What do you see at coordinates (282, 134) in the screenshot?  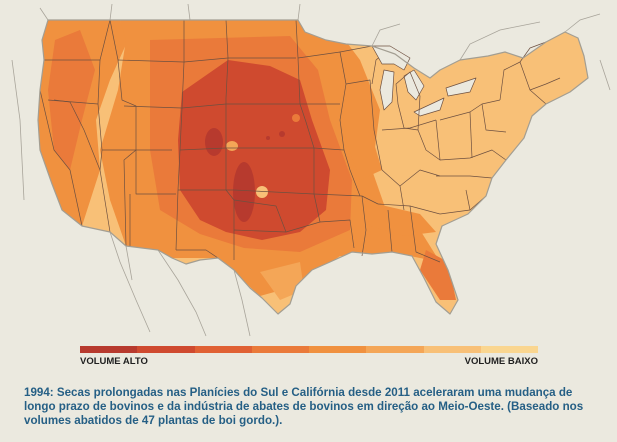 I see `heat-dot-a` at bounding box center [282, 134].